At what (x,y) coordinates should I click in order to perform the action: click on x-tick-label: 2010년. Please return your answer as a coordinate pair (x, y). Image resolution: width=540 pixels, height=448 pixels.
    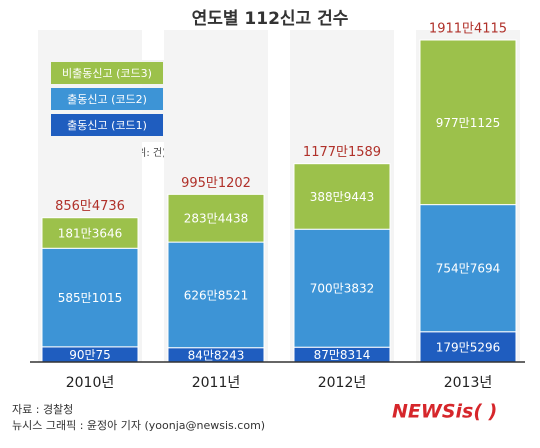
    Looking at the image, I should click on (90, 383).